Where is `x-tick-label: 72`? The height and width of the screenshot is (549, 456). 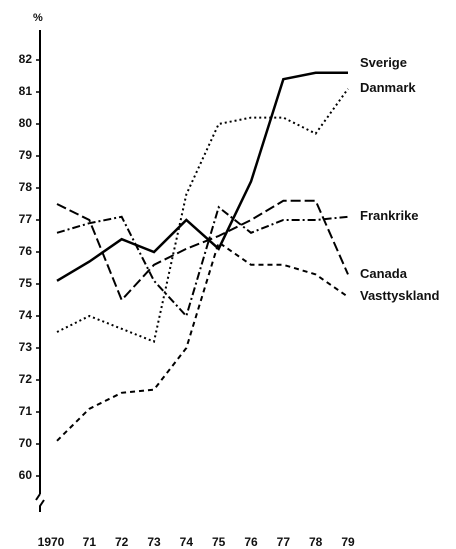 x-tick-label: 72 is located at coordinates (122, 542).